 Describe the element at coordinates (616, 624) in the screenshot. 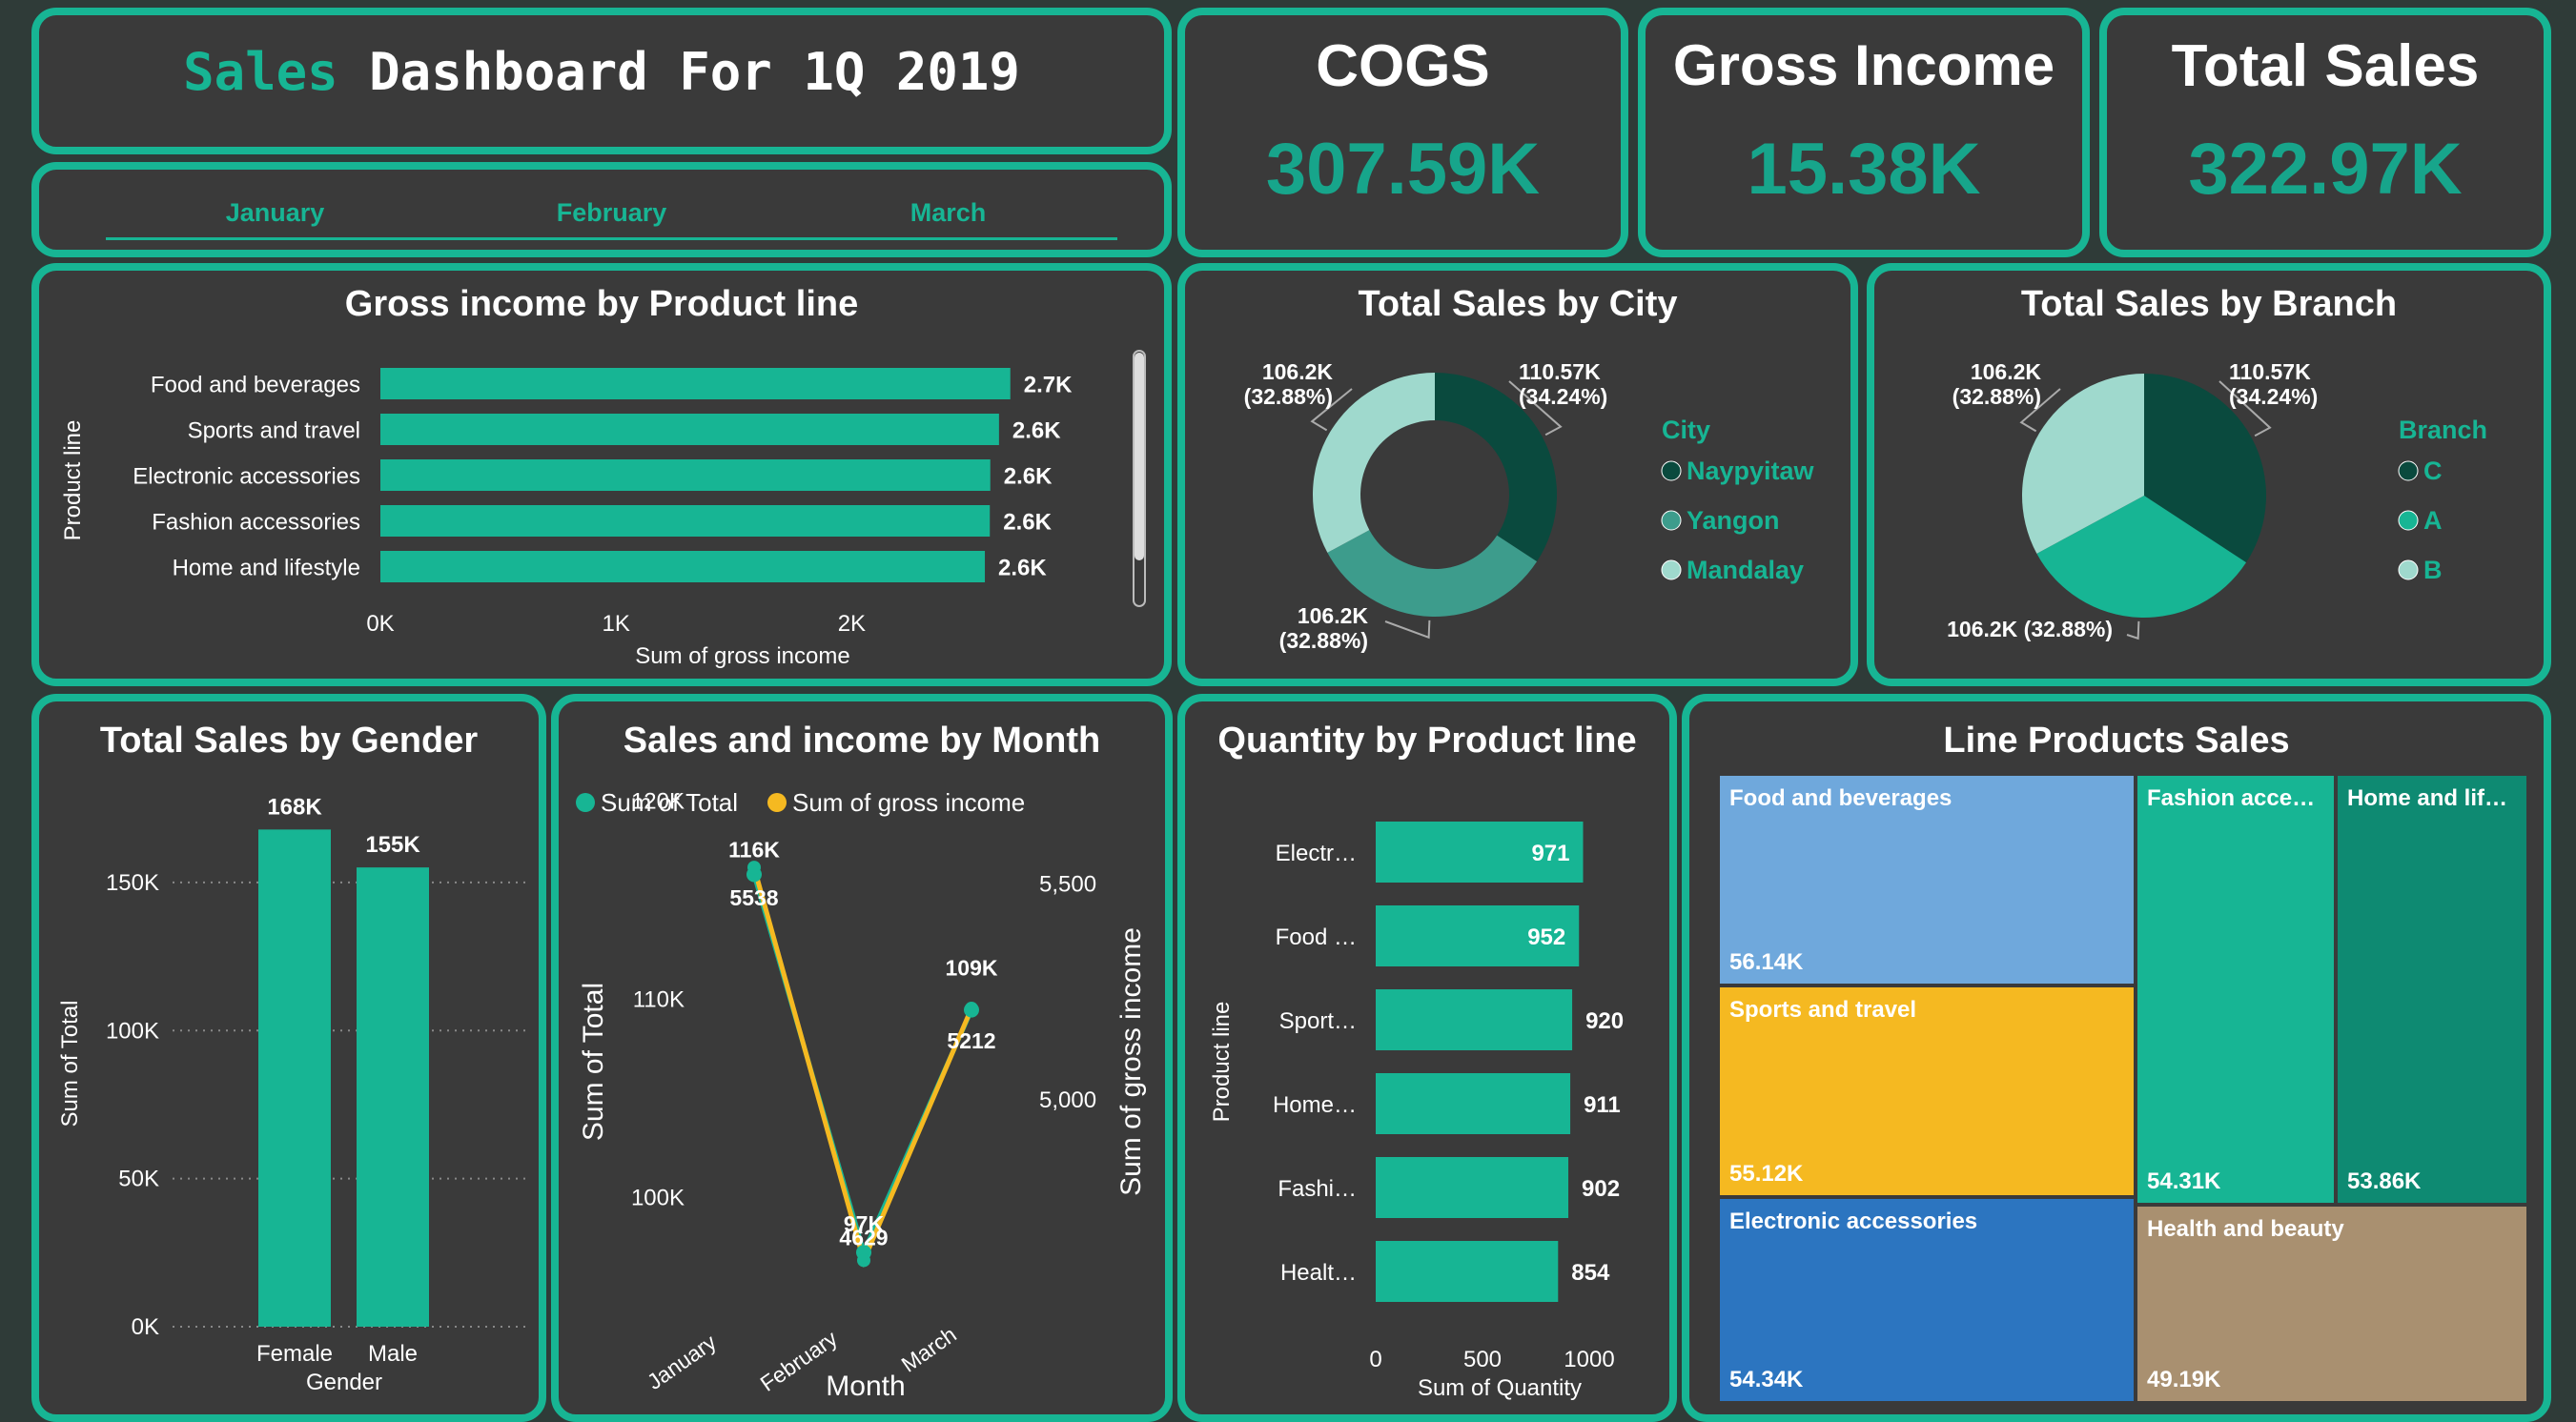

I see `x-tick-label: 1K` at that location.